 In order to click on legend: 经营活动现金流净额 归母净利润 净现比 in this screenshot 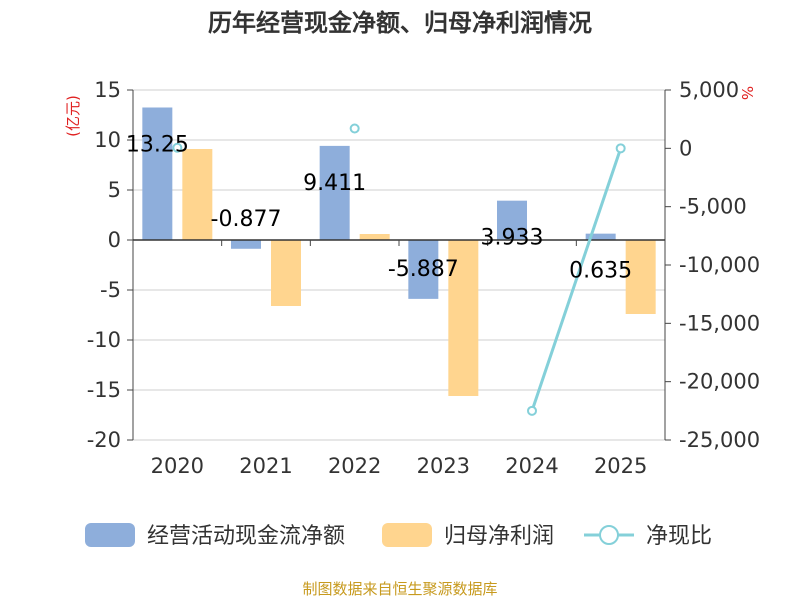, I will do `click(398, 536)`.